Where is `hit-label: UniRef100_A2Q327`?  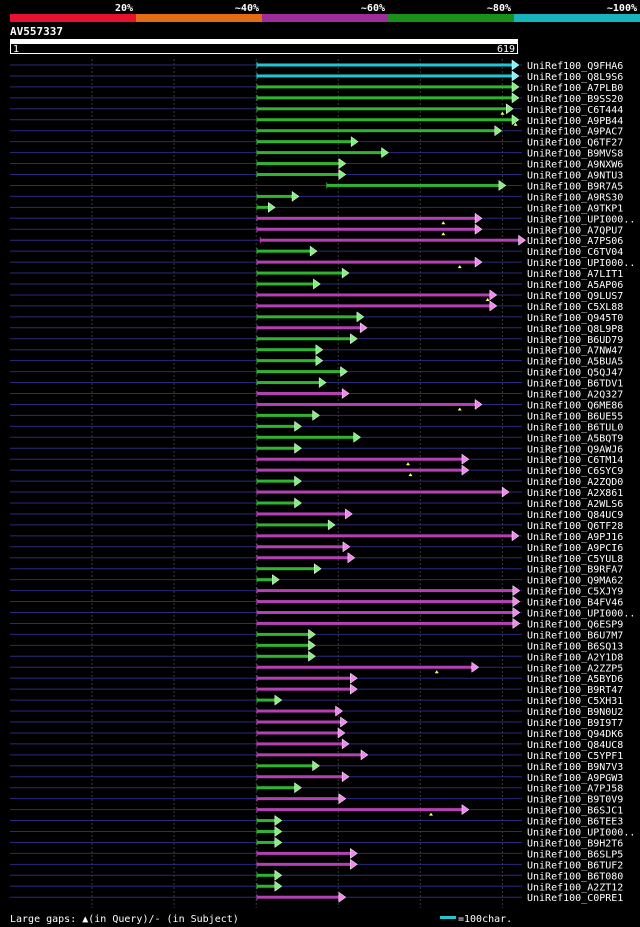
hit-label: UniRef100_A2Q327 is located at coordinates (575, 395).